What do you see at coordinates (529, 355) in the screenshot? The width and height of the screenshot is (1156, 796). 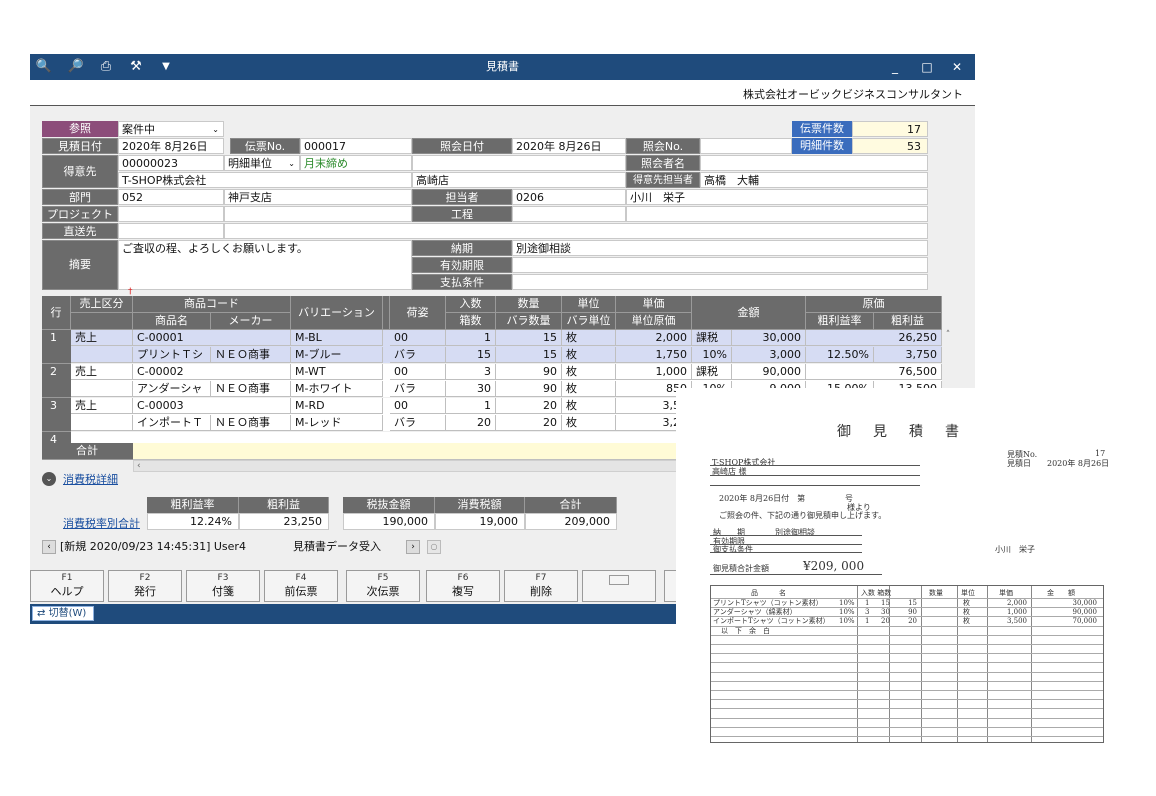 I see `cell-bara: 15` at bounding box center [529, 355].